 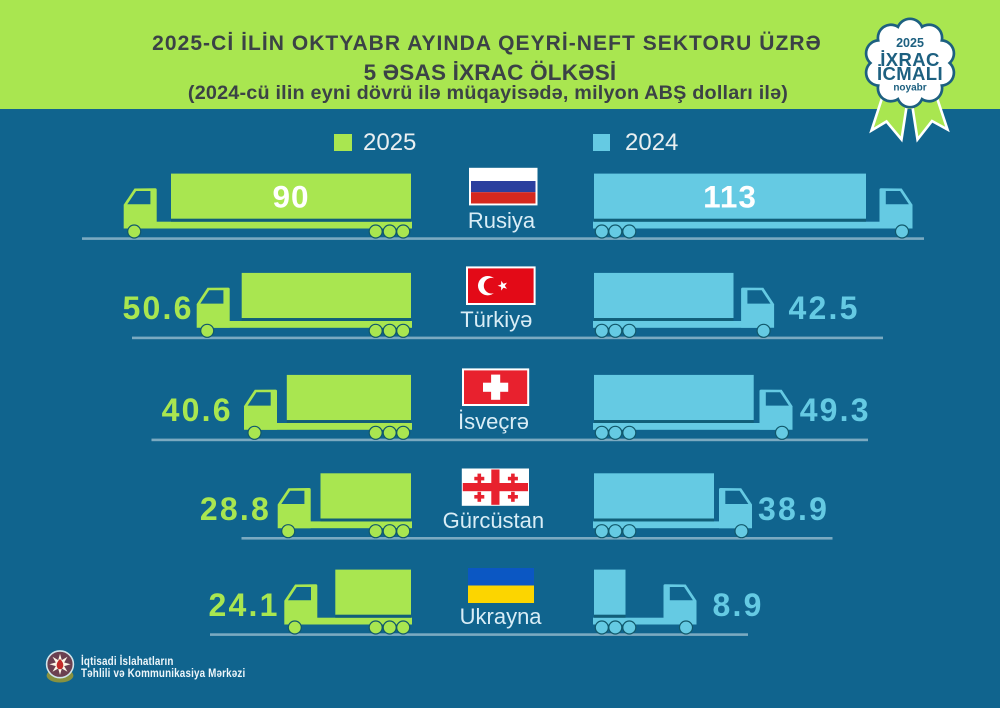 What do you see at coordinates (910, 73) in the screenshot?
I see `svg-text: İCMALI` at bounding box center [910, 73].